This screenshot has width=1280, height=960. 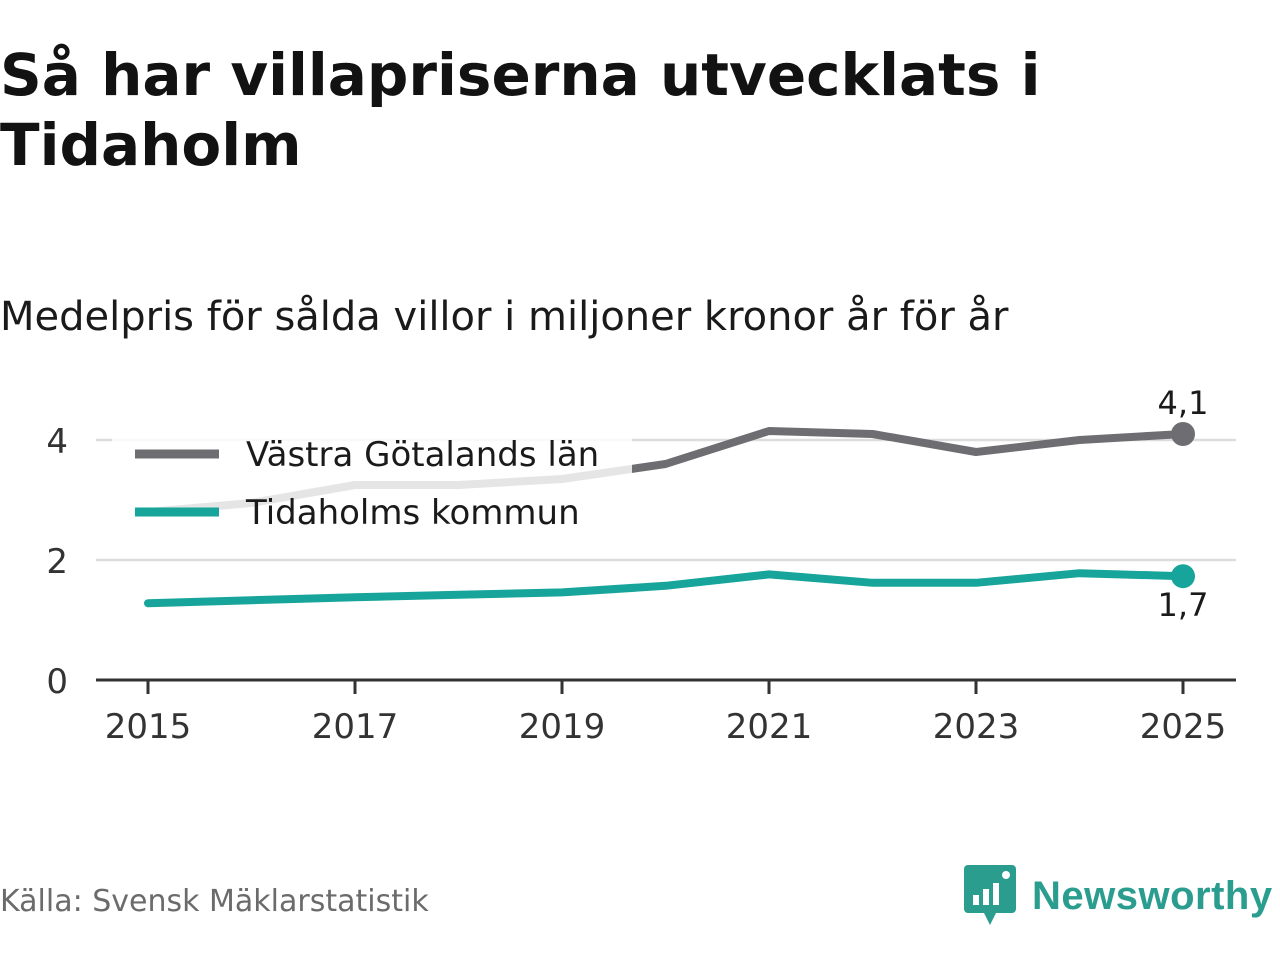 I want to click on y-axis-ticks: 0 2 4, so click(x=57, y=562).